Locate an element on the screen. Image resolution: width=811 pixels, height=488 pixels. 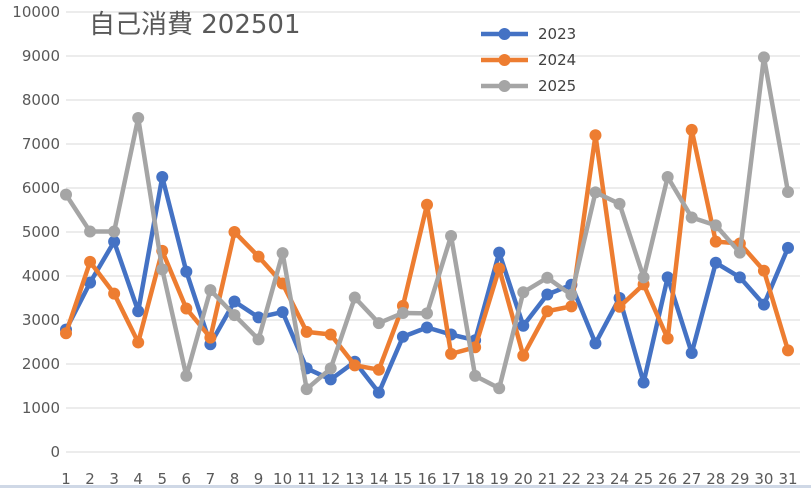
legend: 2023 2024 2025 is located at coordinates (528, 60).